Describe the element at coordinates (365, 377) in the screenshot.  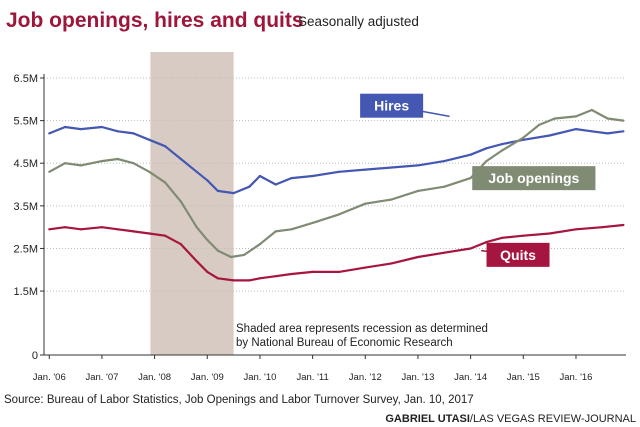
I see `x-tick-label: Jan. '12` at that location.